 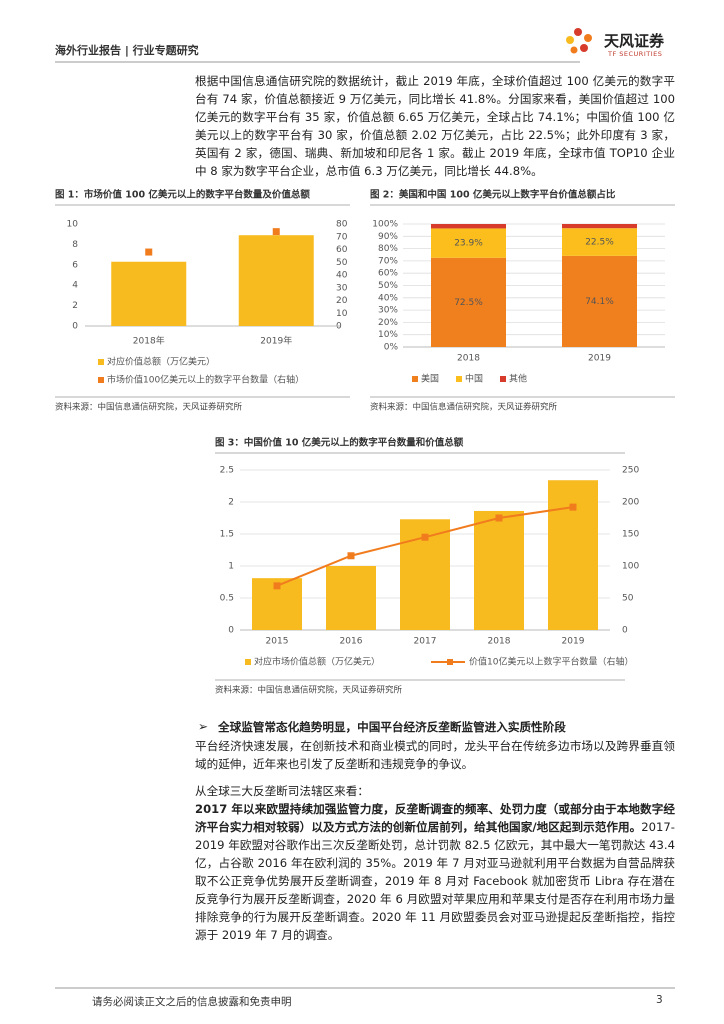 What do you see at coordinates (635, 54) in the screenshot?
I see `logo-subtext: TF SECURITIES` at bounding box center [635, 54].